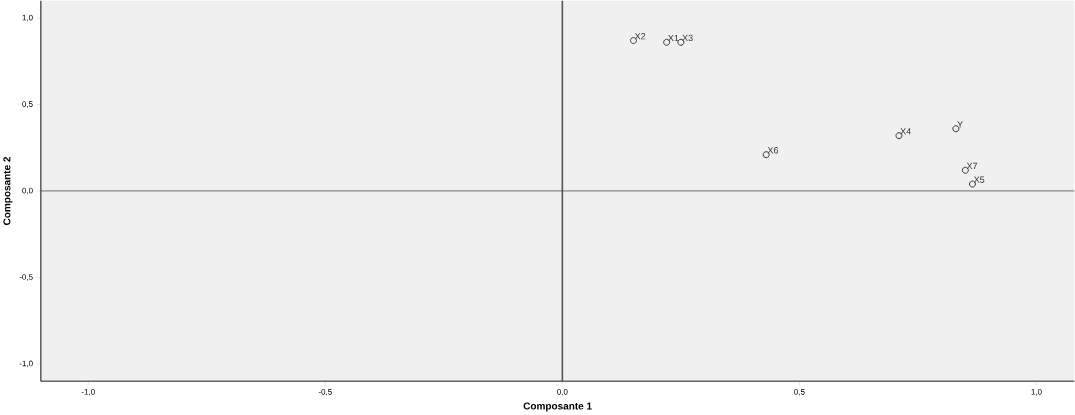 The width and height of the screenshot is (1075, 415). I want to click on y-tick-label: 0,0, so click(27, 191).